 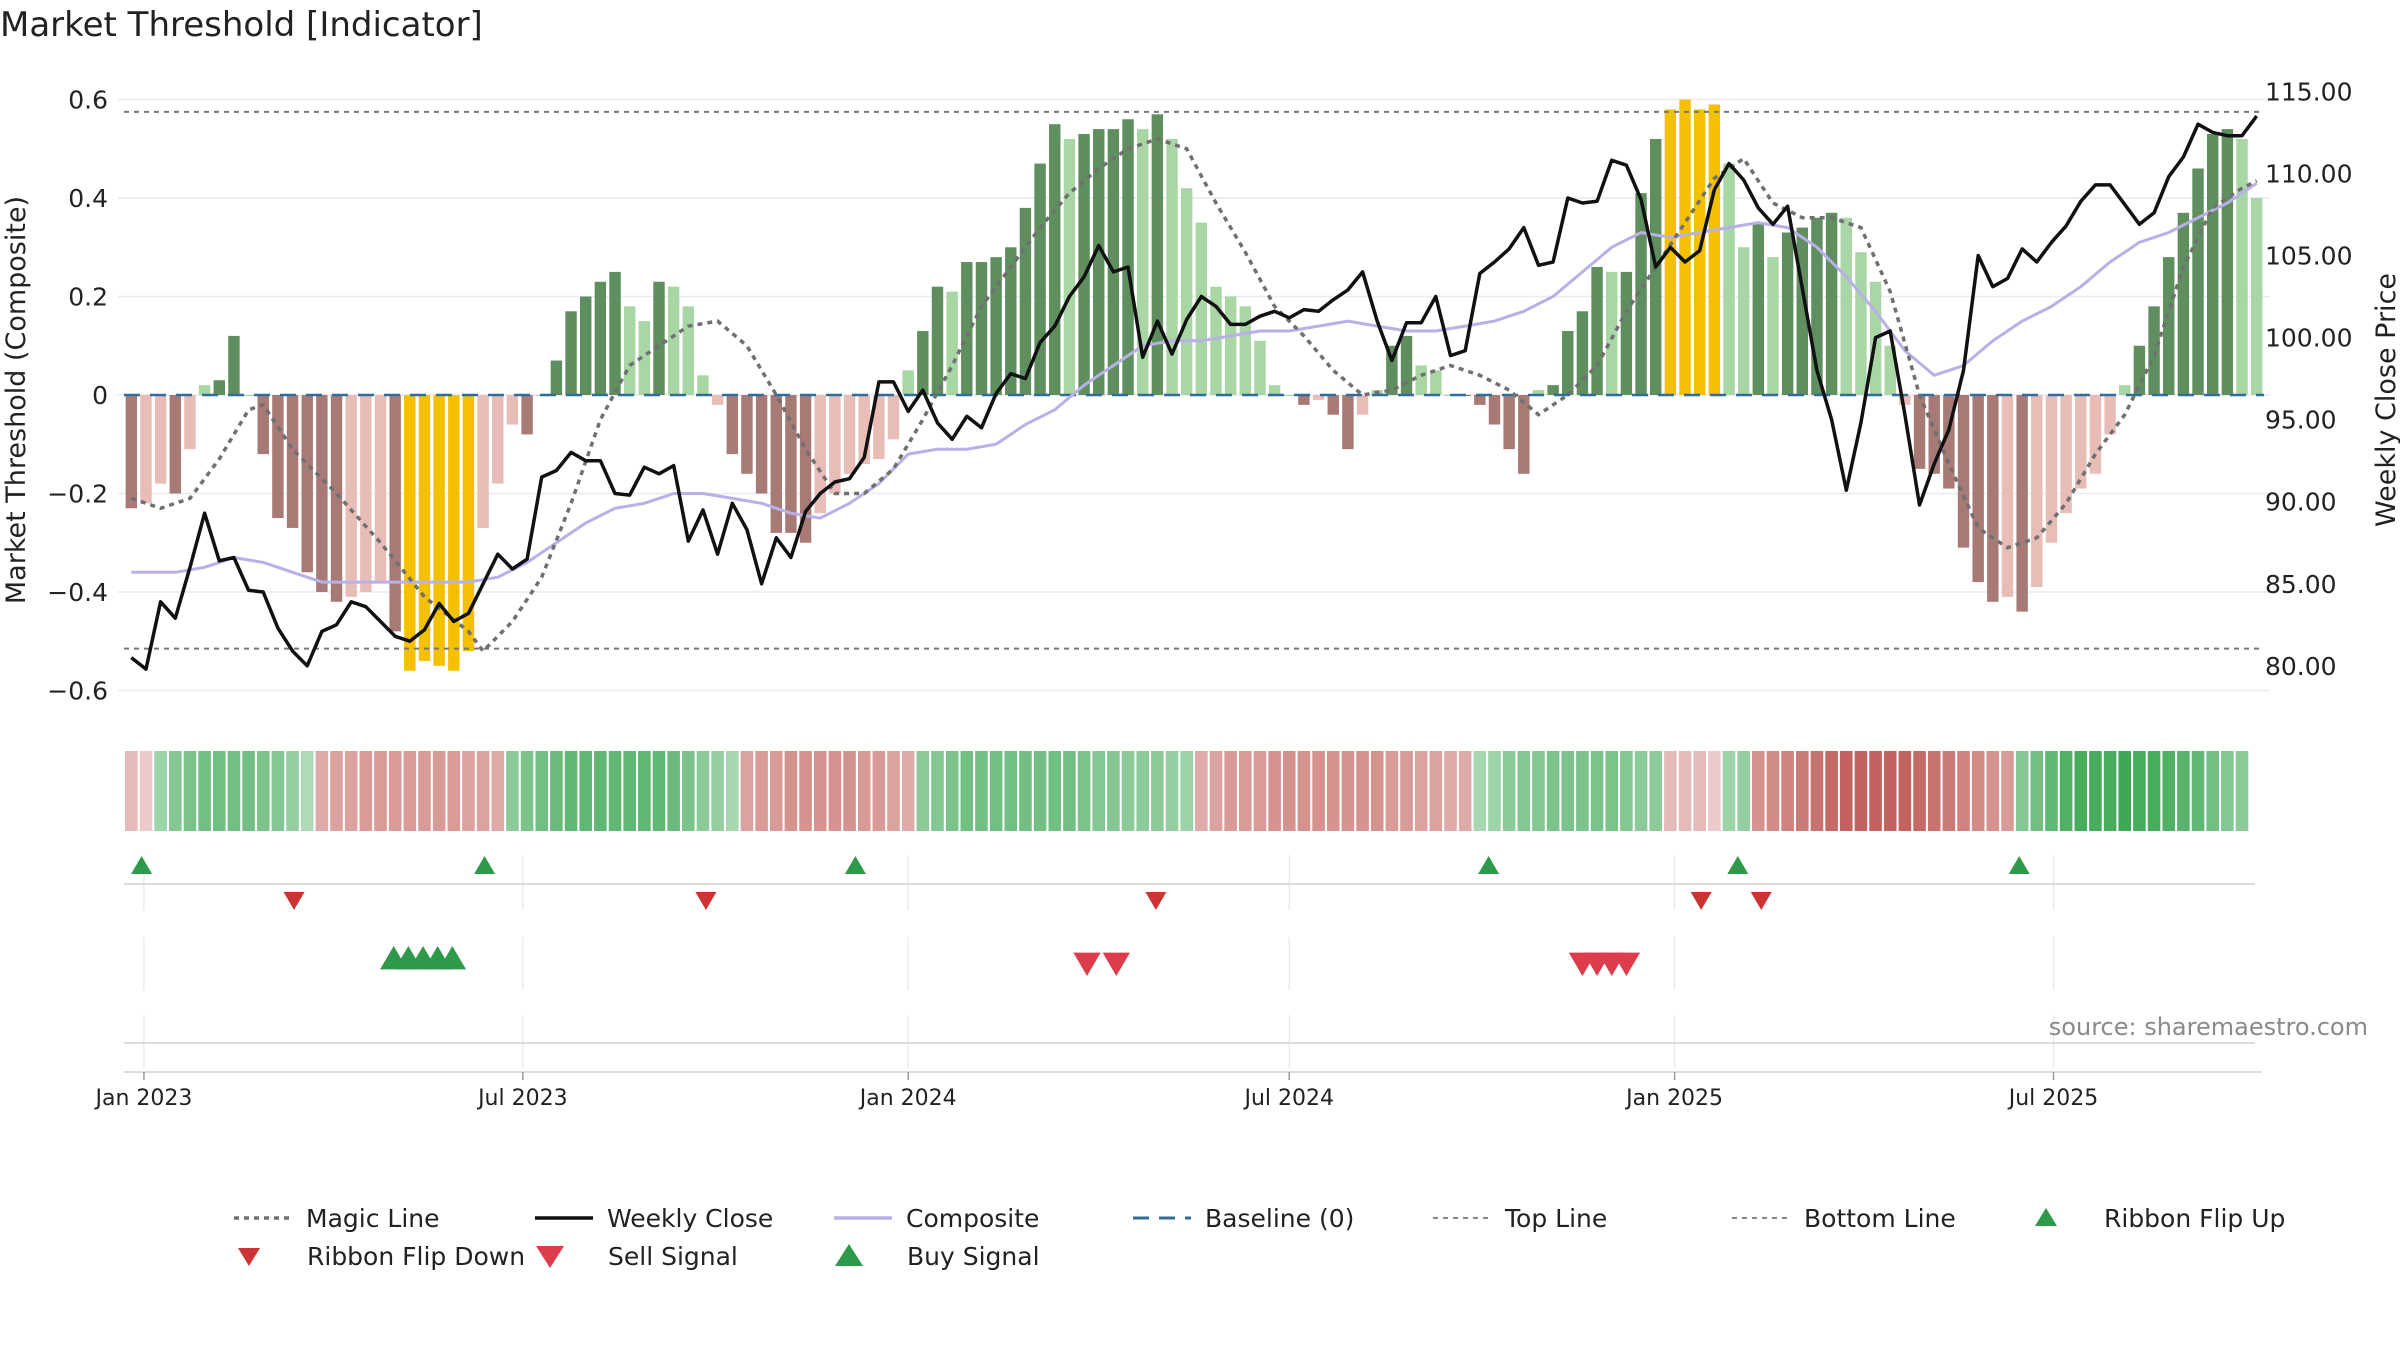 I want to click on y2-tick-label: 115.00, so click(x=2308, y=91).